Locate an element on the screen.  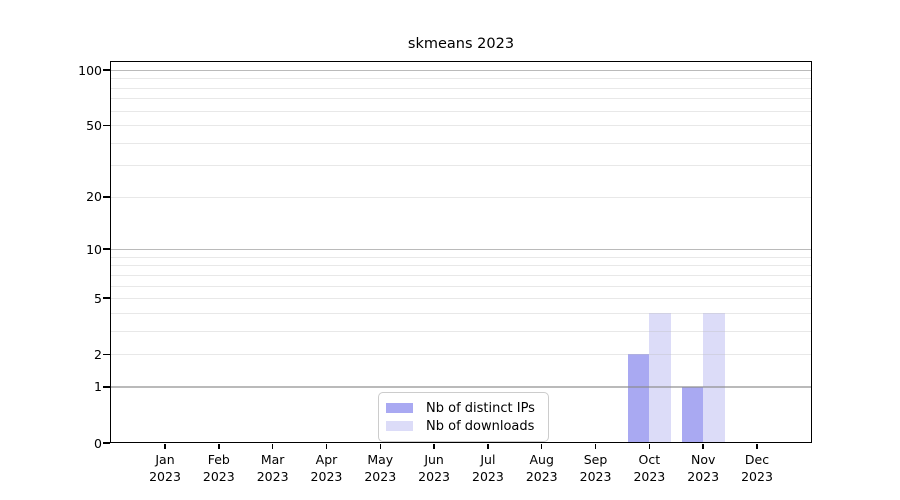
x-tick-label-dec: Dec 2023 is located at coordinates (757, 468).